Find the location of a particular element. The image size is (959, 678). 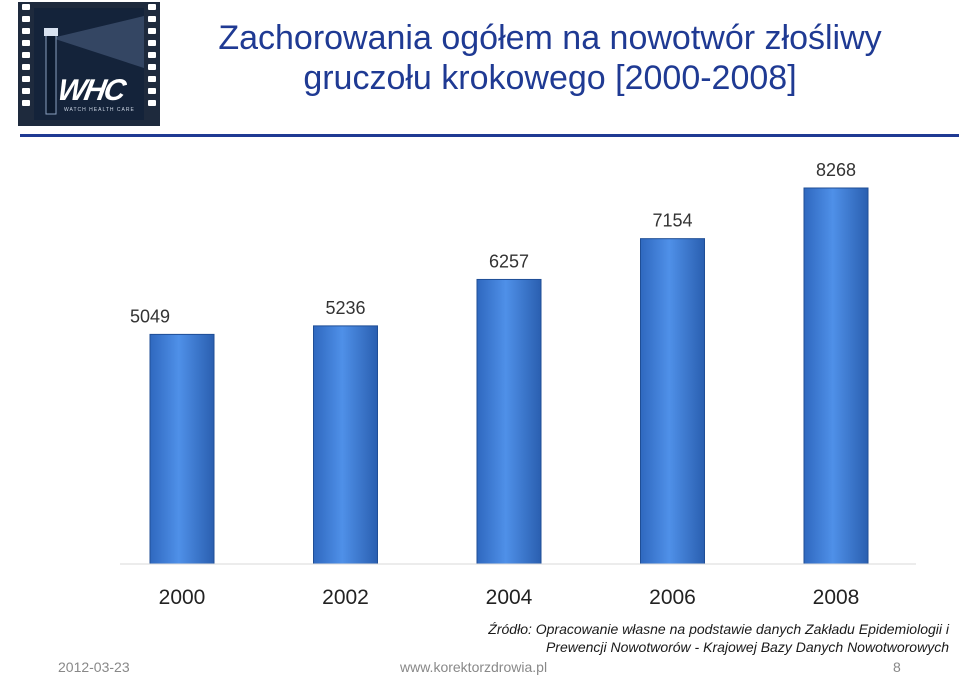

title-line-2: gruczołu krokowego [2000-2008] is located at coordinates (550, 78).